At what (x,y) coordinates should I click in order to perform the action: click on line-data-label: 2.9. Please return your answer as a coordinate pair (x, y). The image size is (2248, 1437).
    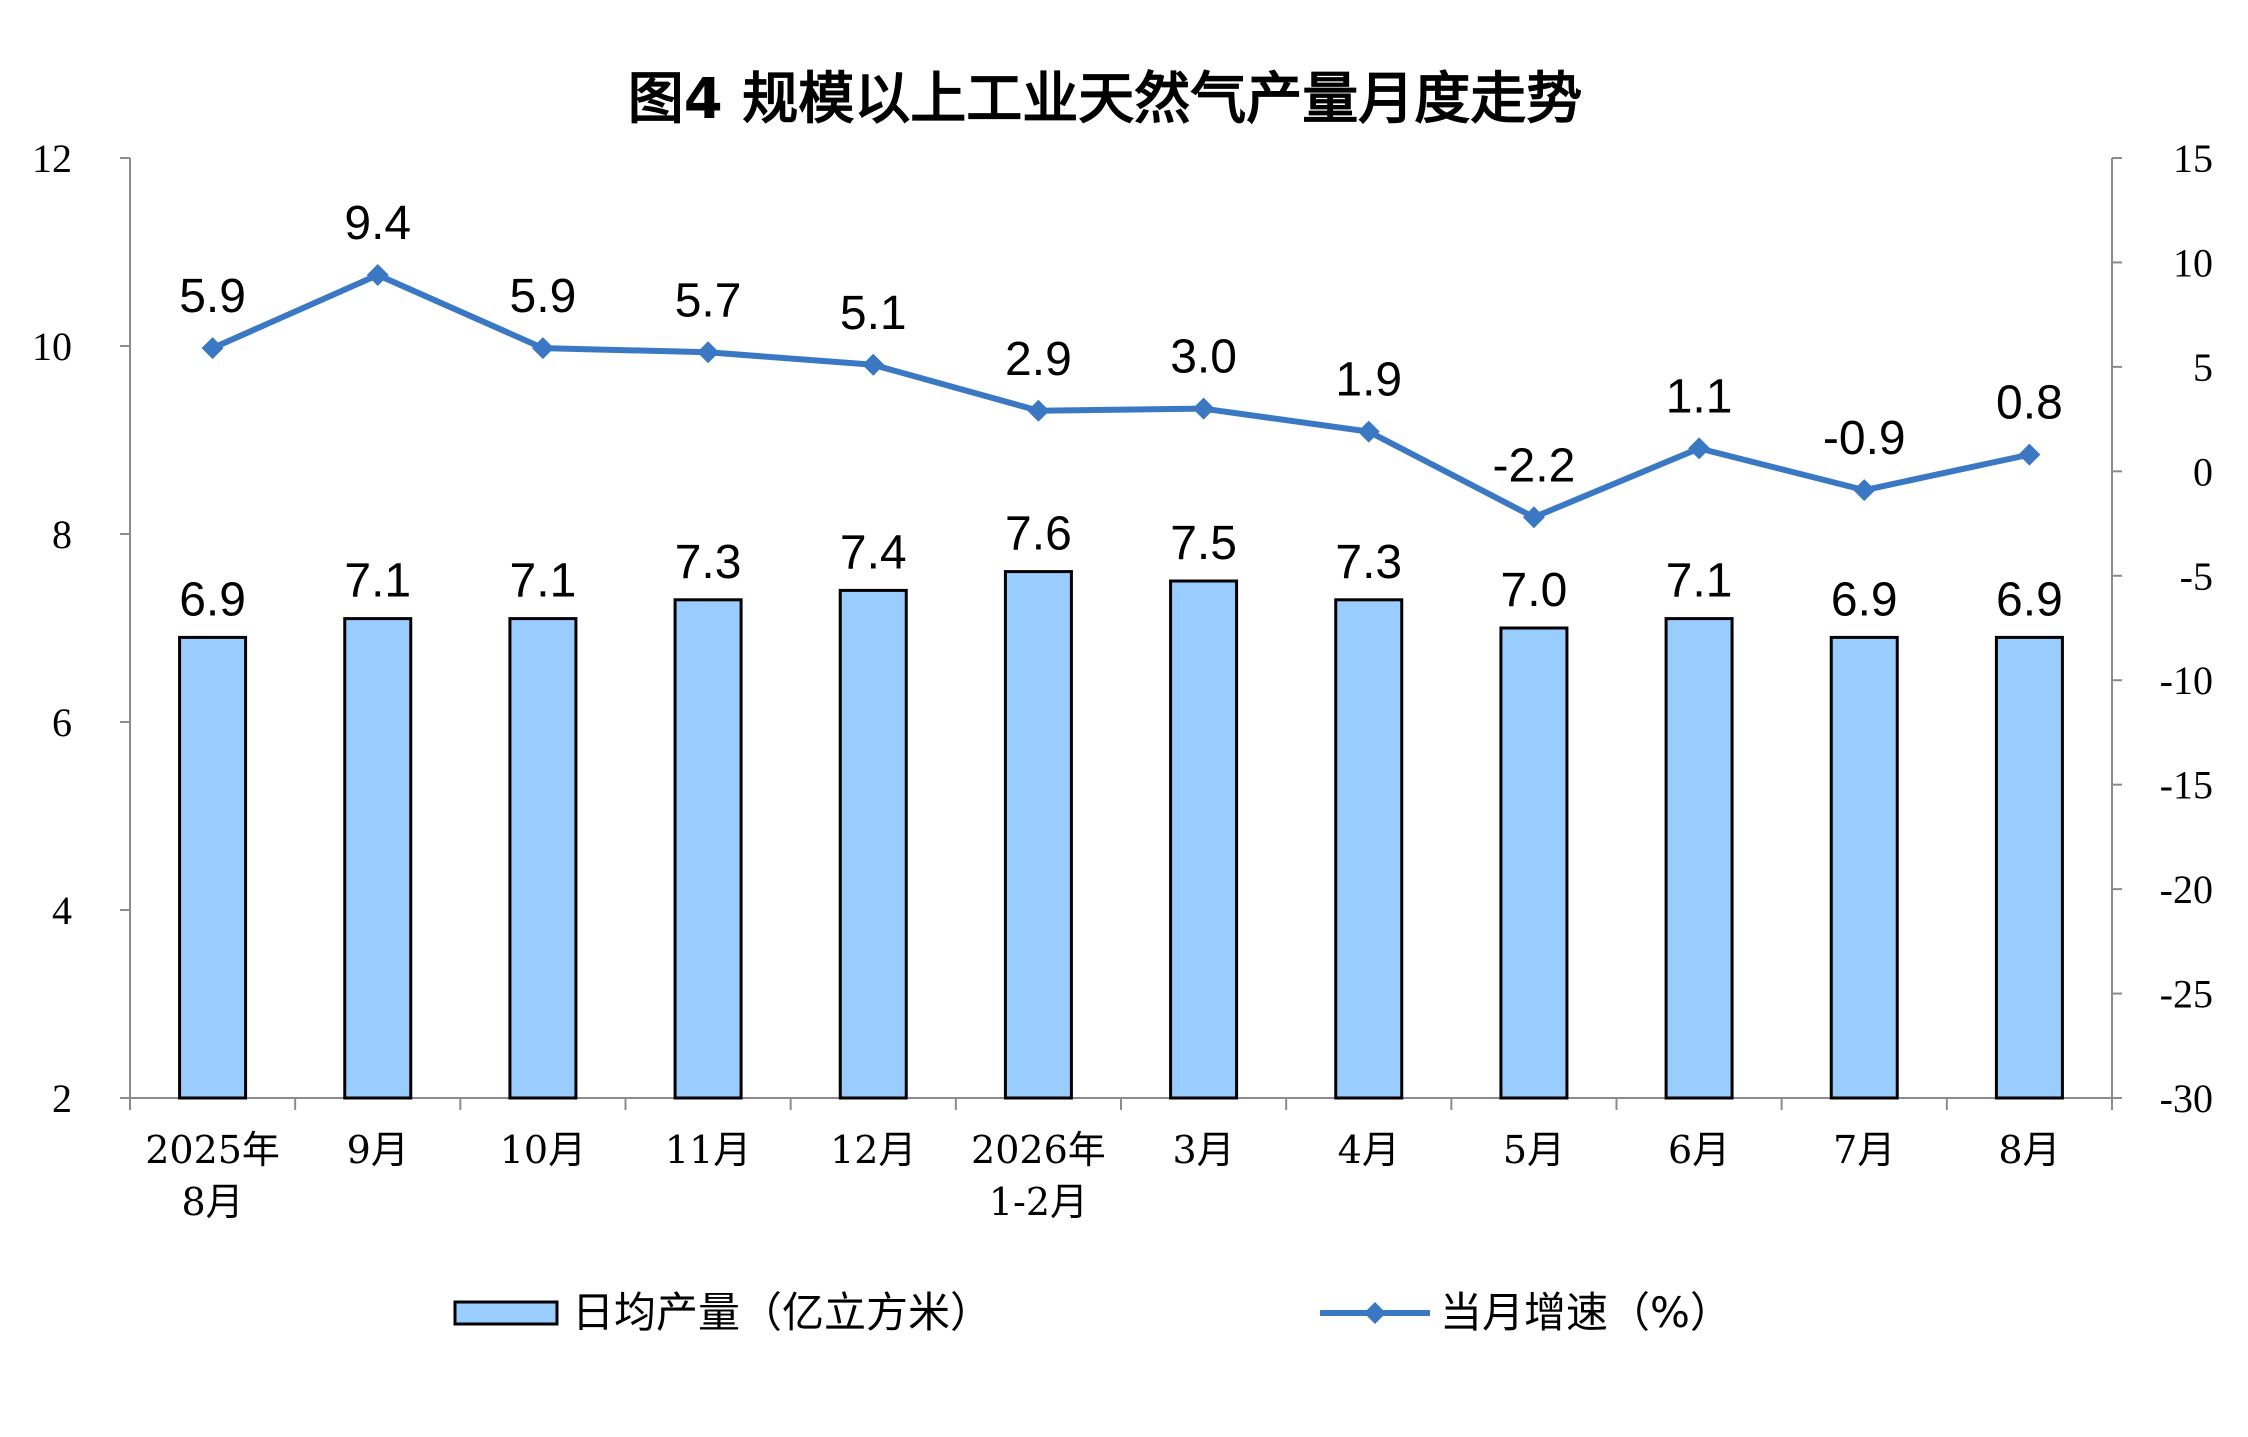
    Looking at the image, I should click on (1038, 359).